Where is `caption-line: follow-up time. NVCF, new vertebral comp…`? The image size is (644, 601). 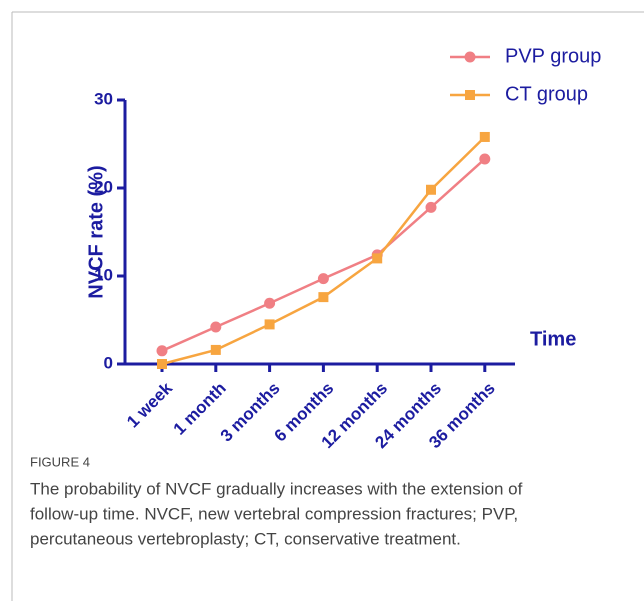
caption-line: follow-up time. NVCF, new vertebral comp… is located at coordinates (274, 513).